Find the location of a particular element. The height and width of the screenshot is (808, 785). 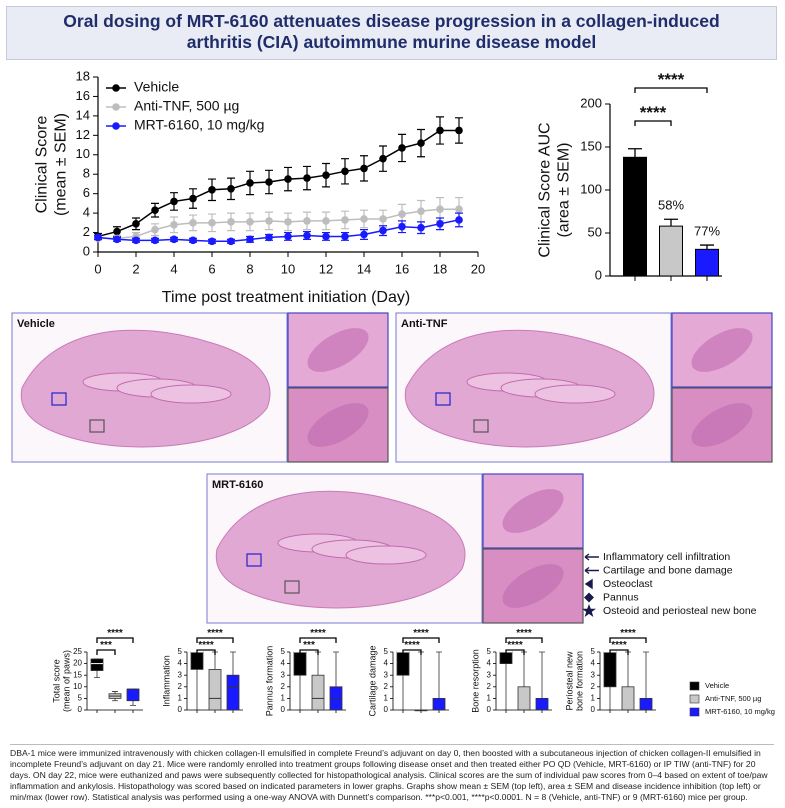

y-axis-label: bone formation is located at coordinates (579, 681).